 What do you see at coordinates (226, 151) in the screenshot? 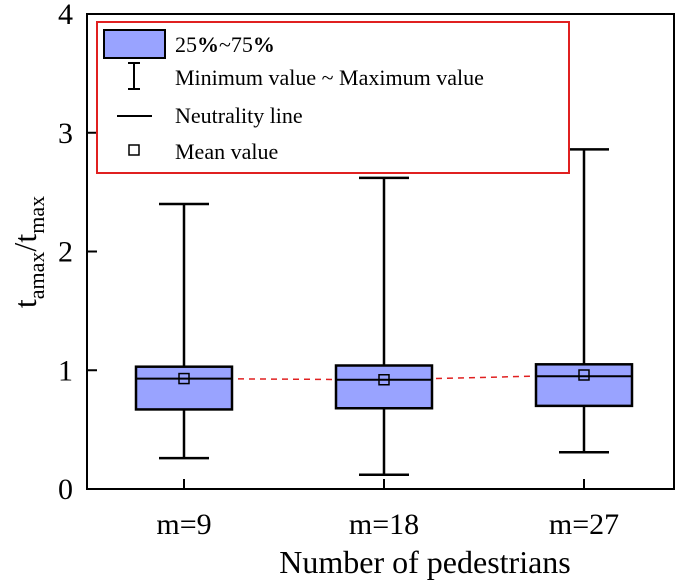
I see `legend-label-mean: Mean value` at bounding box center [226, 151].